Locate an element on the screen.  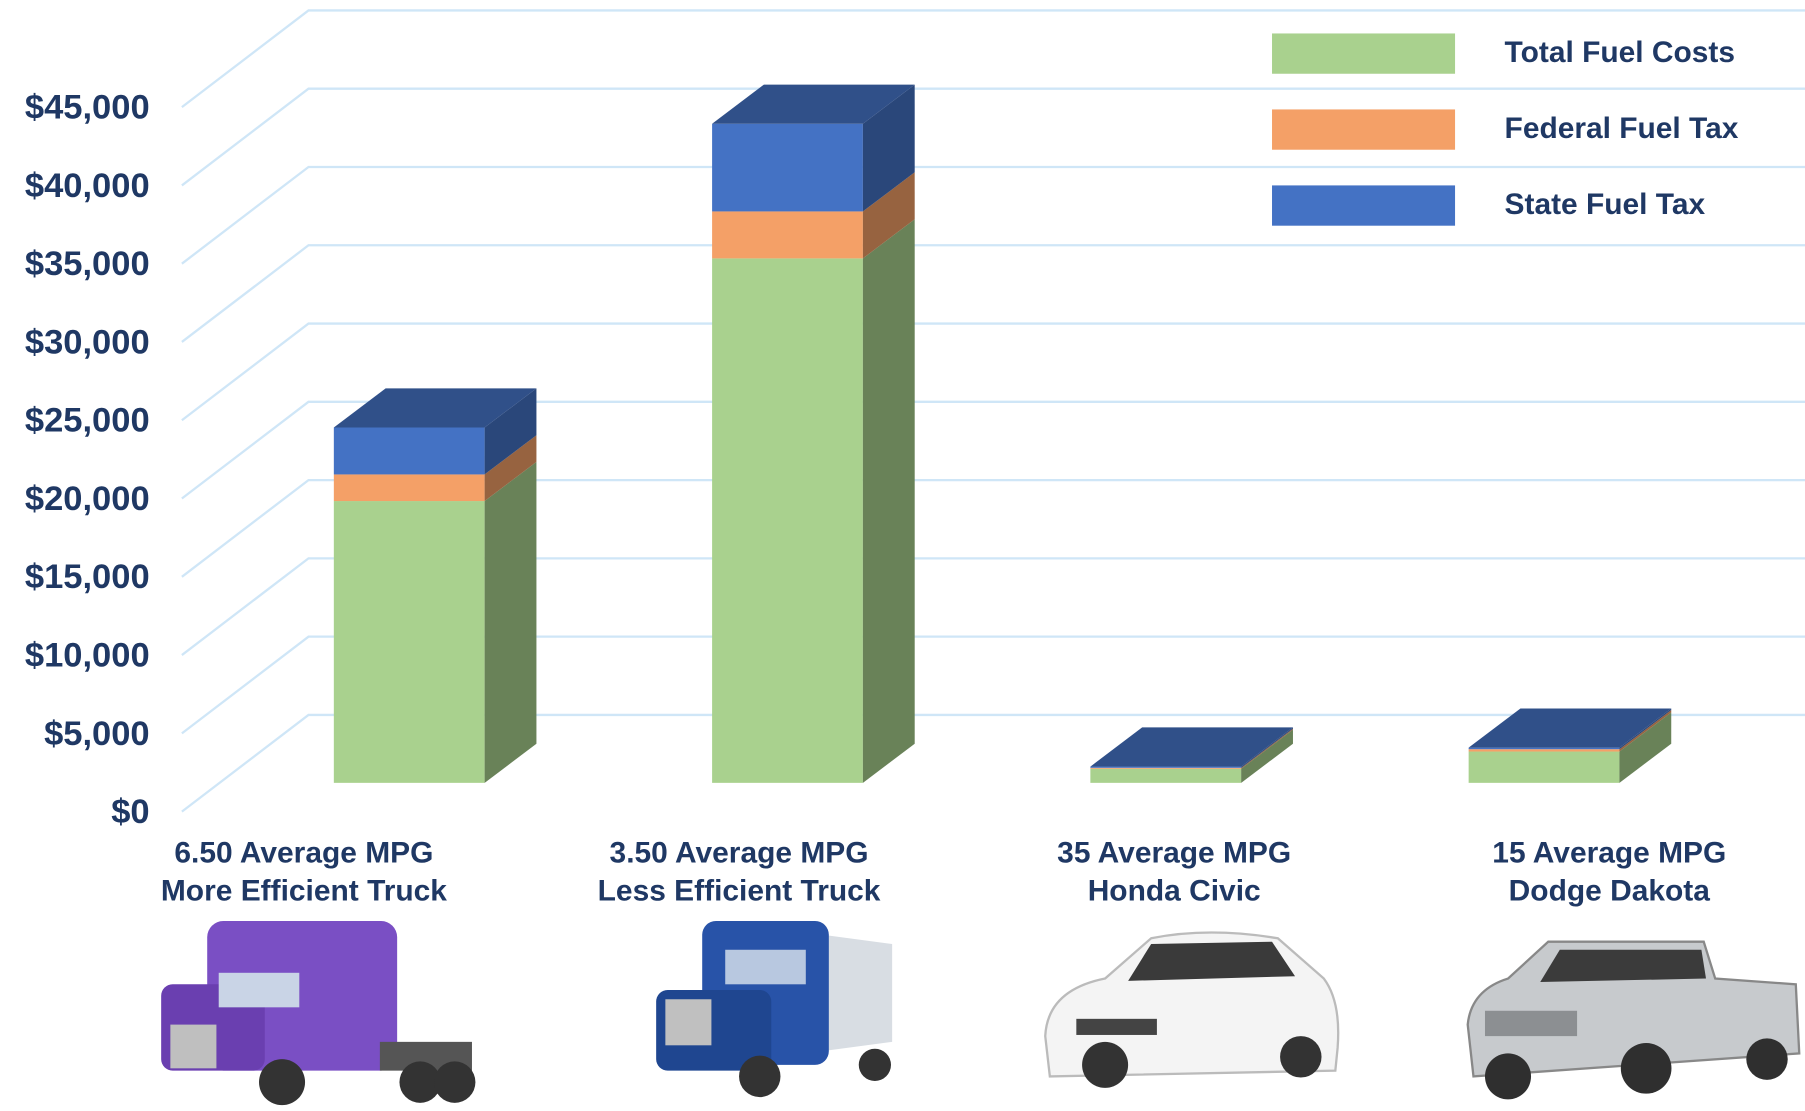
x-tick-label-box: 15 Average MPG Dodge Dakota is located at coordinates (1609, 871).